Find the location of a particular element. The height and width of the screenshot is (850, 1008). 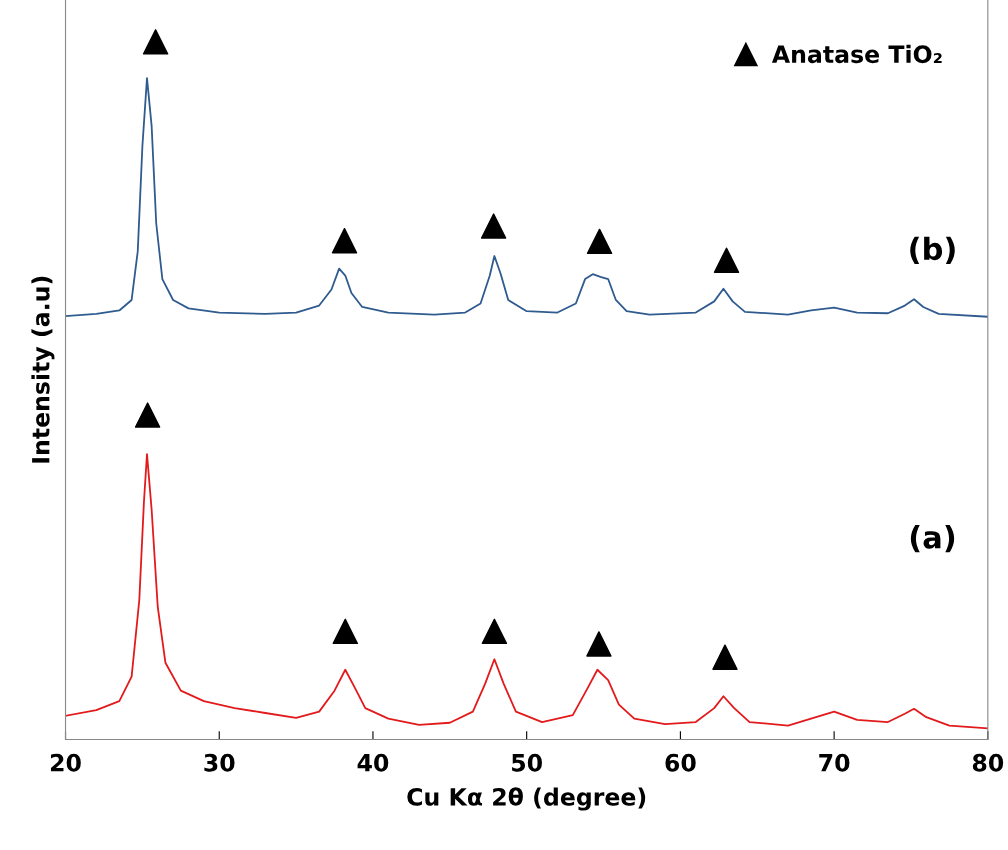

annotation: (a) is located at coordinates (932, 539).